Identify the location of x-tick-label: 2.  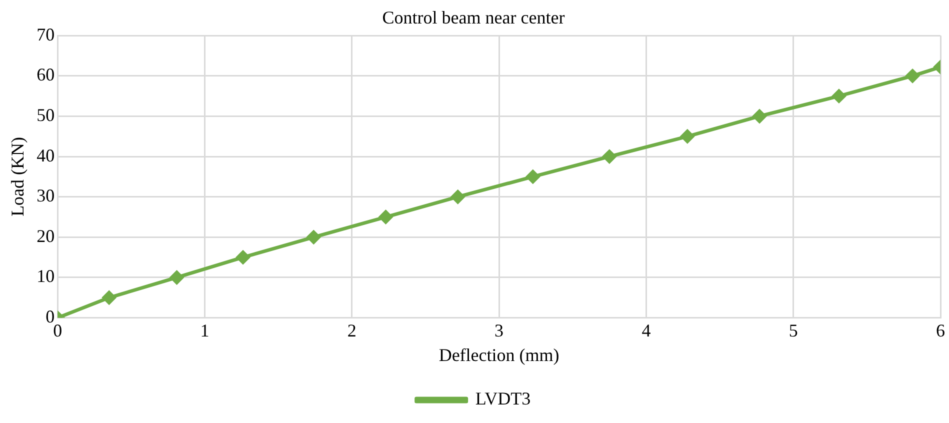
(351, 330).